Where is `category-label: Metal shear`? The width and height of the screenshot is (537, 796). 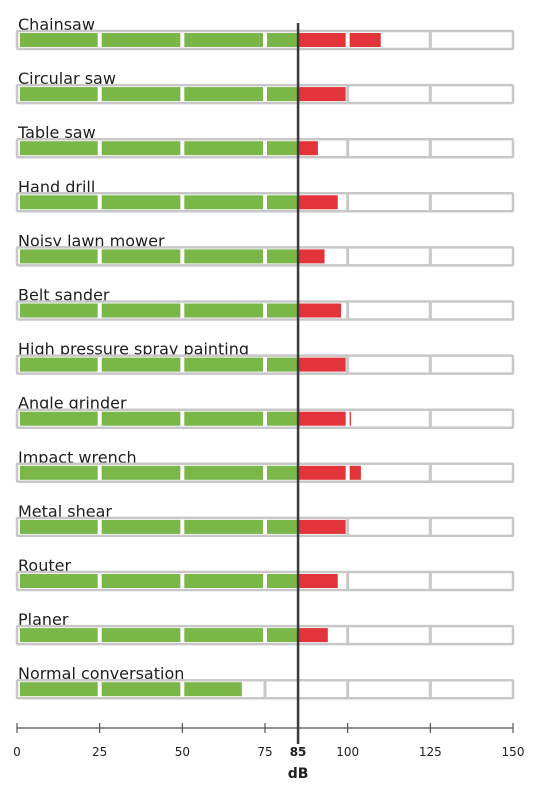 category-label: Metal shear is located at coordinates (65, 511).